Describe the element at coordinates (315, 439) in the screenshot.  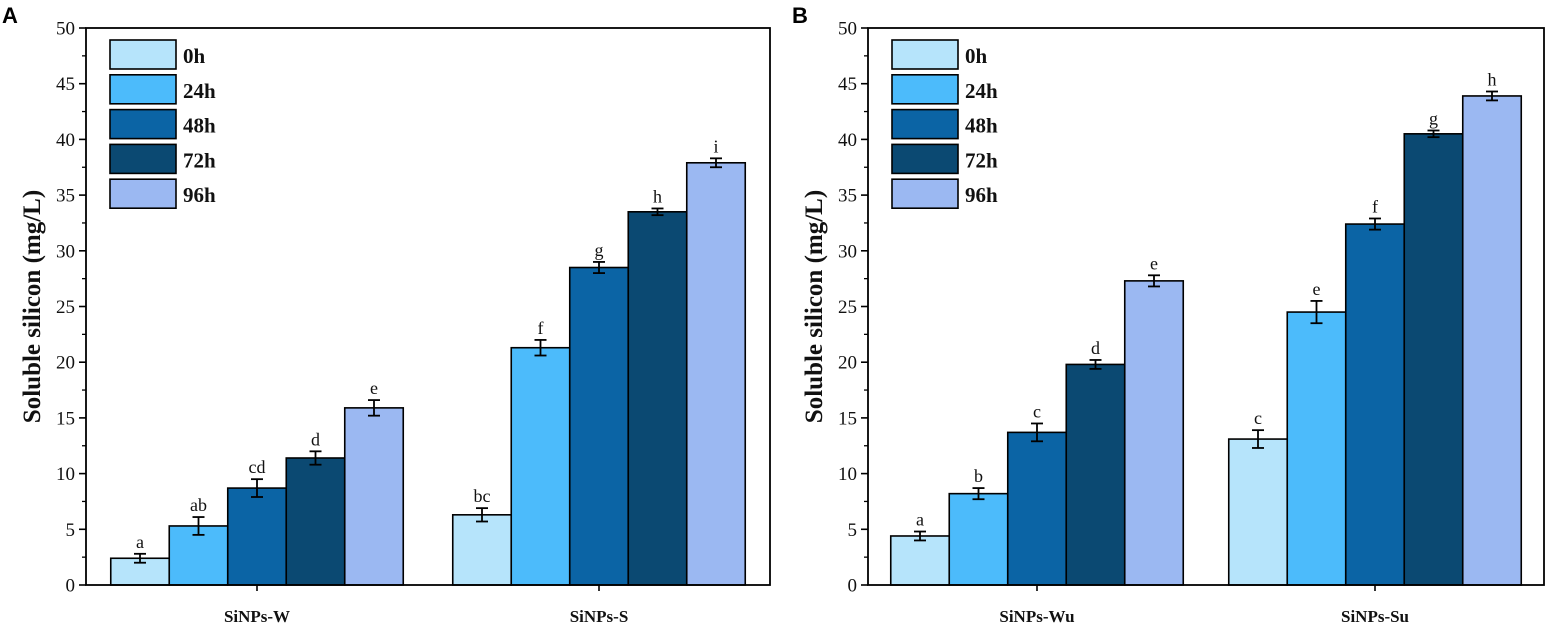
I see `significance-letter: d` at that location.